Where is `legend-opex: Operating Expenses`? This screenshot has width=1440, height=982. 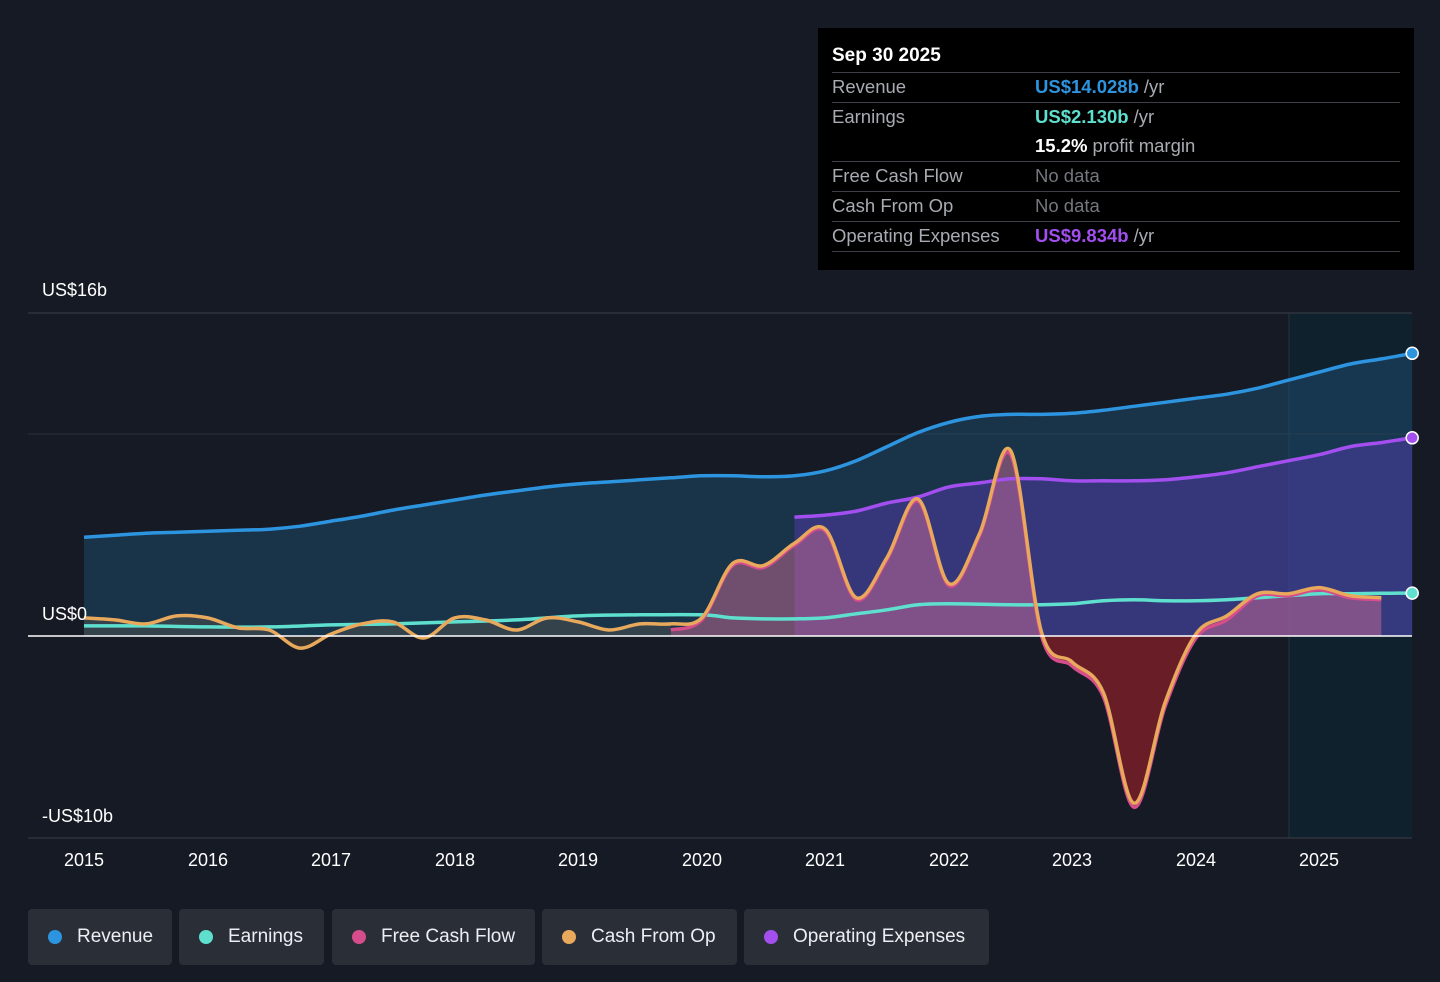 legend-opex: Operating Expenses is located at coordinates (866, 937).